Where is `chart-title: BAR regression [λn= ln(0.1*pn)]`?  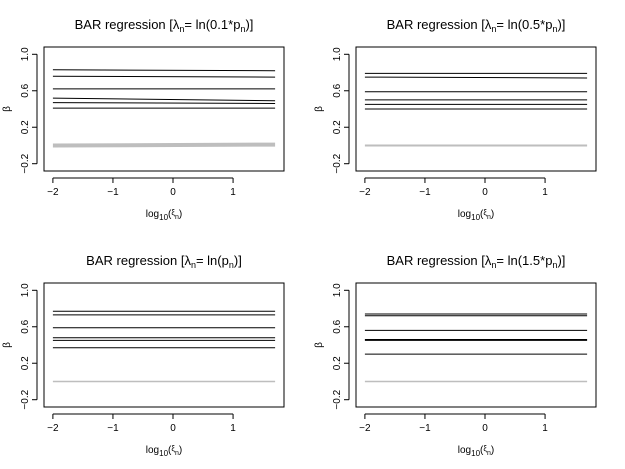 chart-title: BAR regression [λn= ln(0.1*pn)] is located at coordinates (164, 25).